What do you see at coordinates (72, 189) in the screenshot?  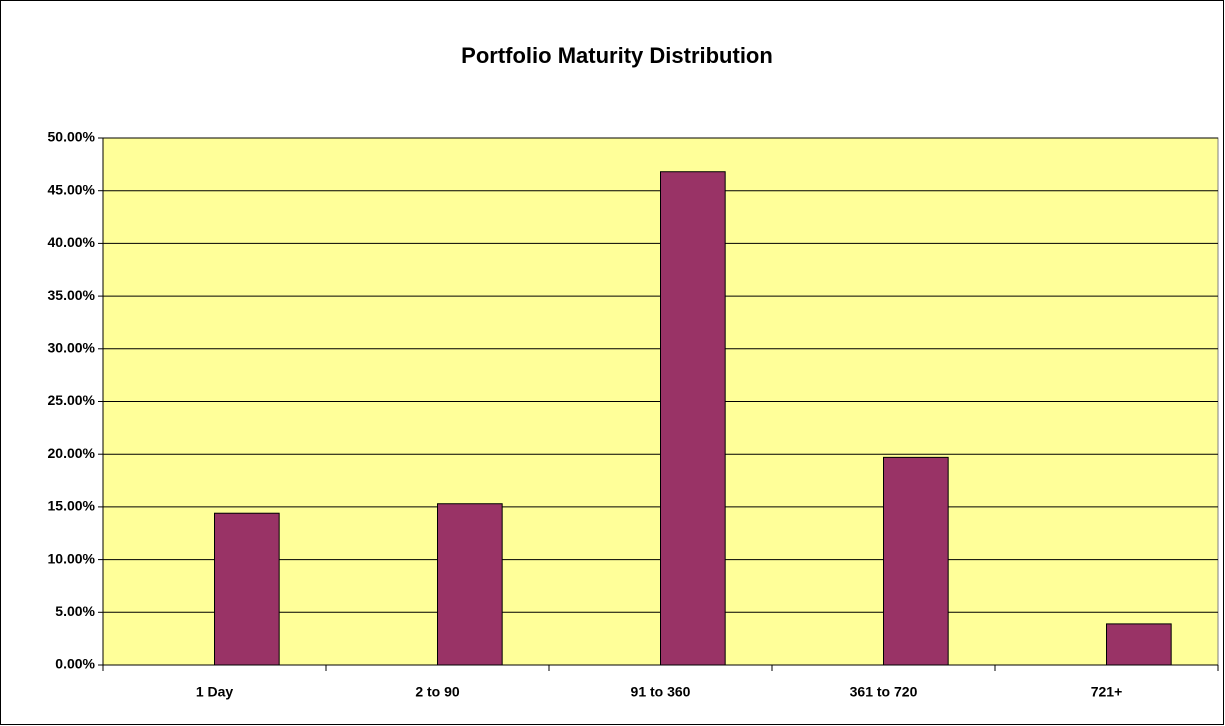 I see `y-tick-label: 45.00%` at bounding box center [72, 189].